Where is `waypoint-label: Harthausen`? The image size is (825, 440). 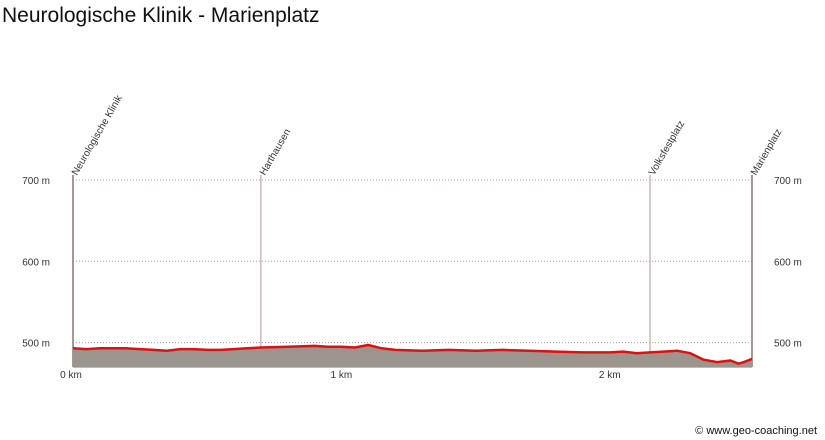 waypoint-label: Harthausen is located at coordinates (275, 152).